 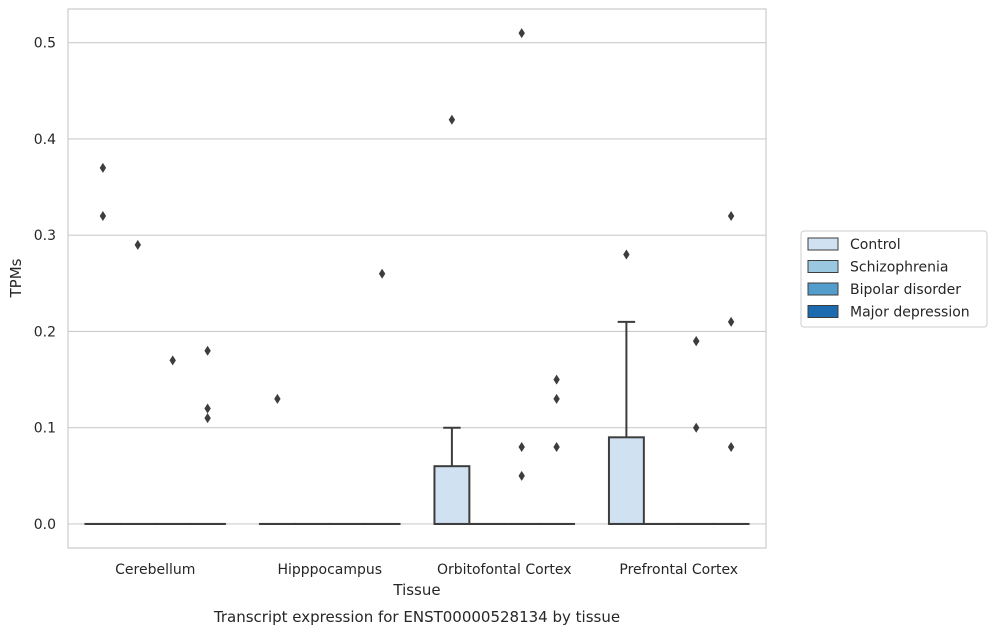 I want to click on y-axis-label: TPMs, so click(x=16, y=278).